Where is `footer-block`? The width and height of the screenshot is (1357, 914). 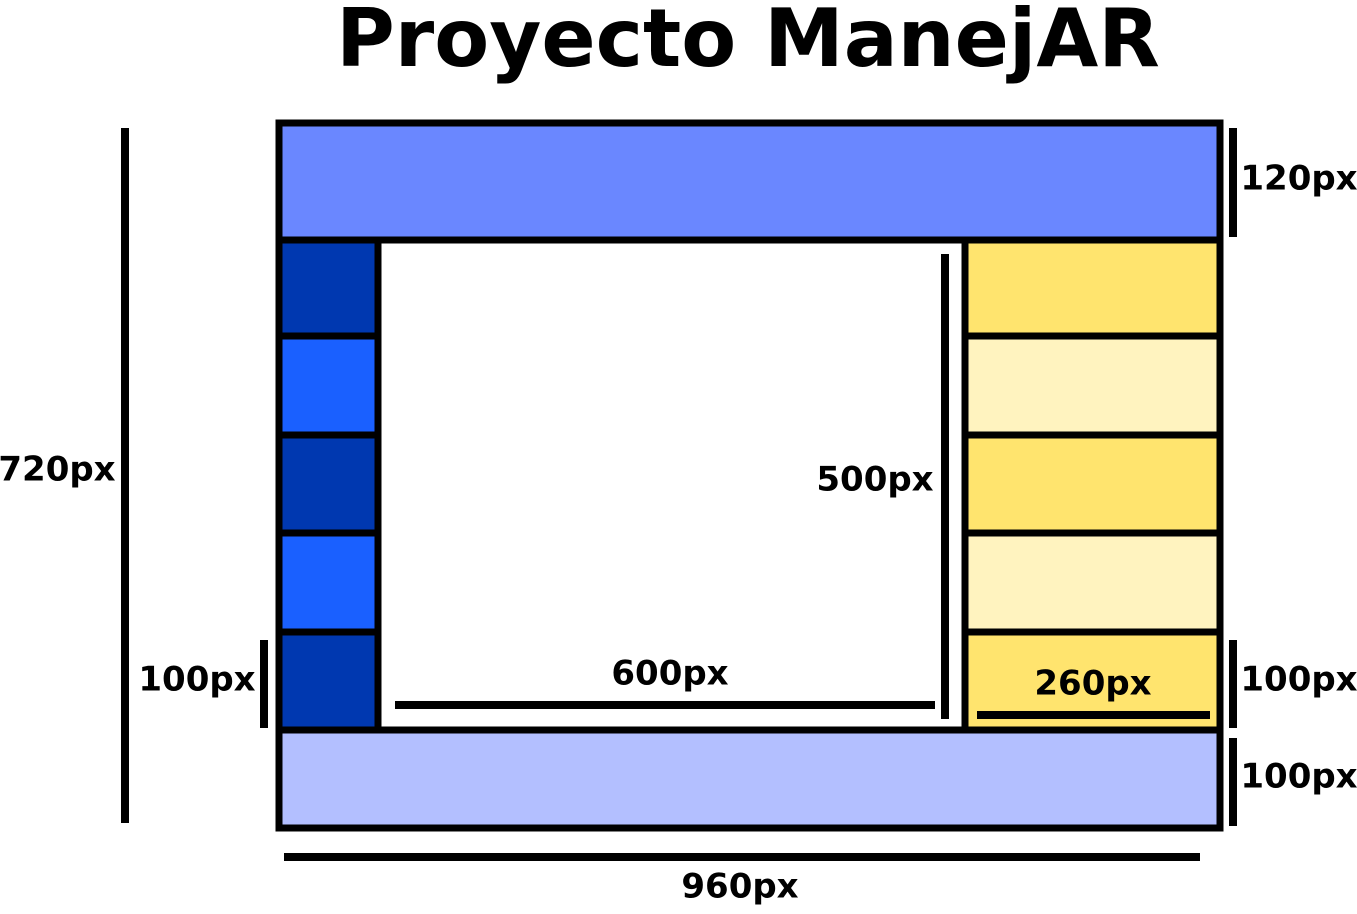 footer-block is located at coordinates (749, 779).